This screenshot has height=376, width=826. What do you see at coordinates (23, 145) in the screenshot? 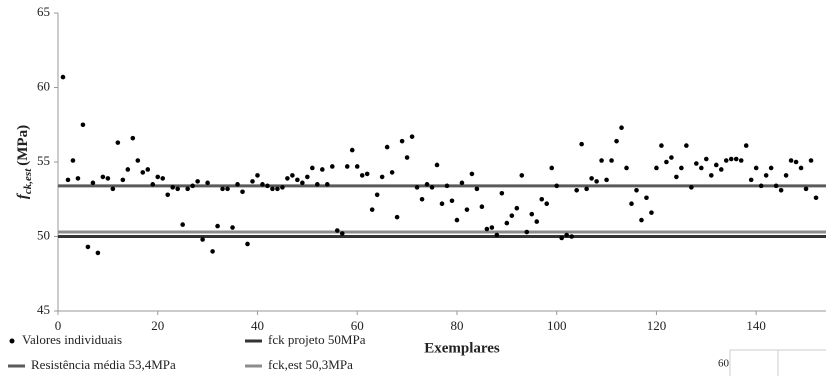
I see `y-label-unit: (MPa)` at bounding box center [23, 145].